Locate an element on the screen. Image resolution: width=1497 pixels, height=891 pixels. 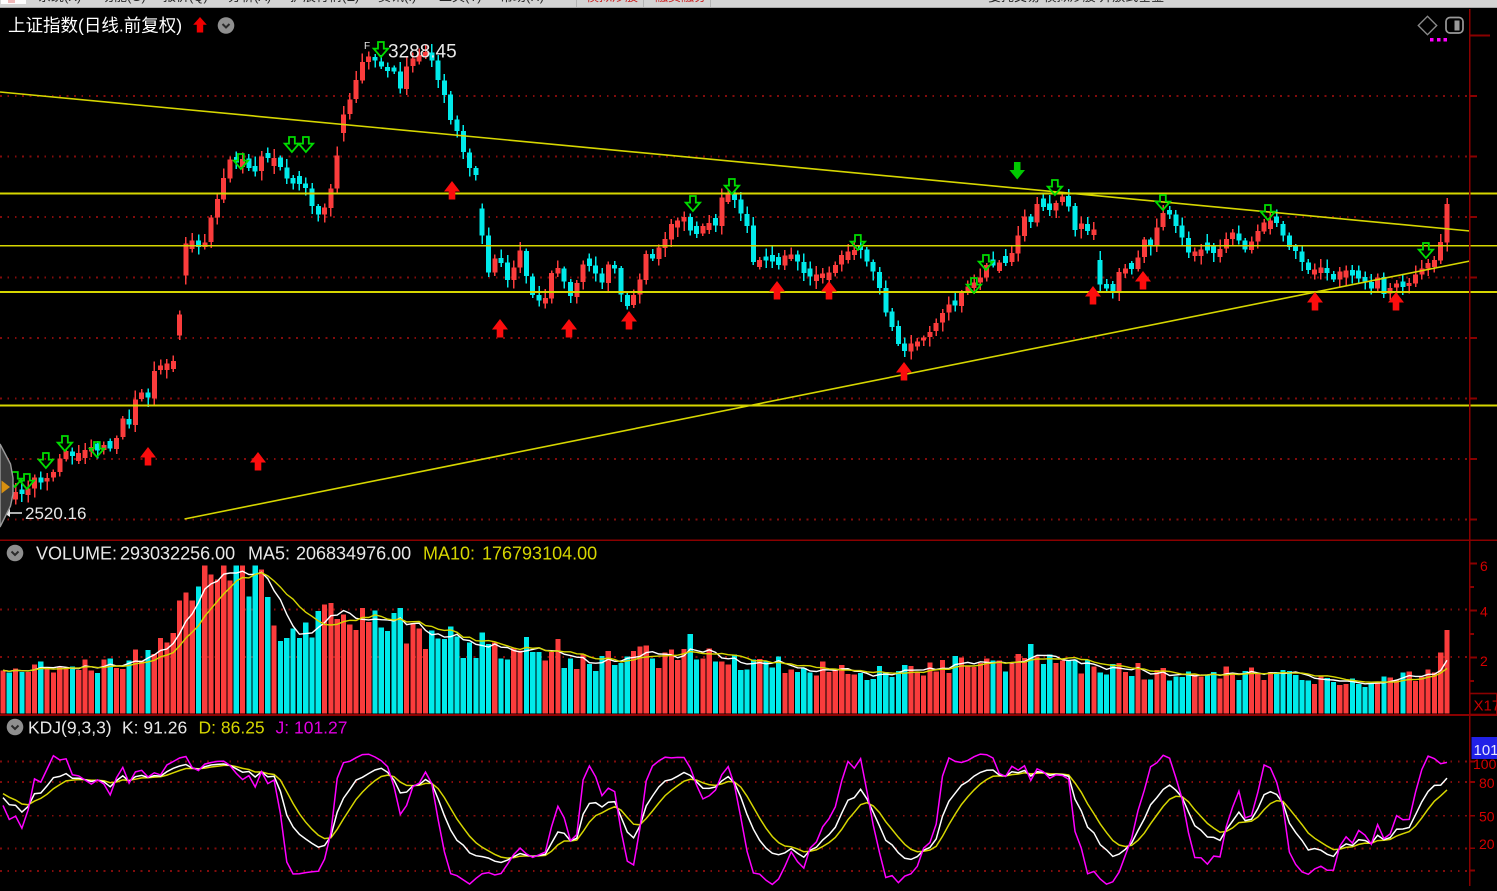
svg-text: 系统(X) is located at coordinates (59, 2).